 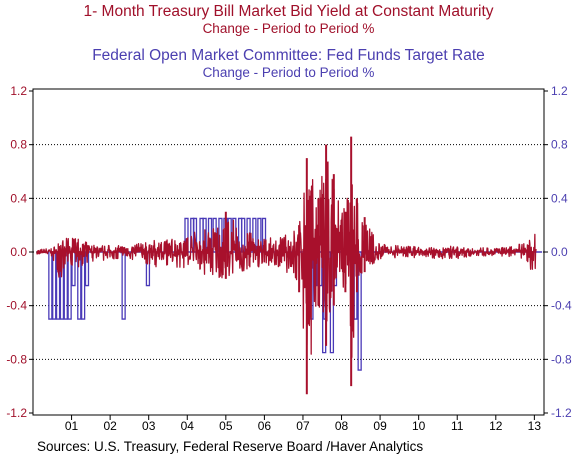 I want to click on y-tick-label-right: -0.8, so click(x=561, y=359).